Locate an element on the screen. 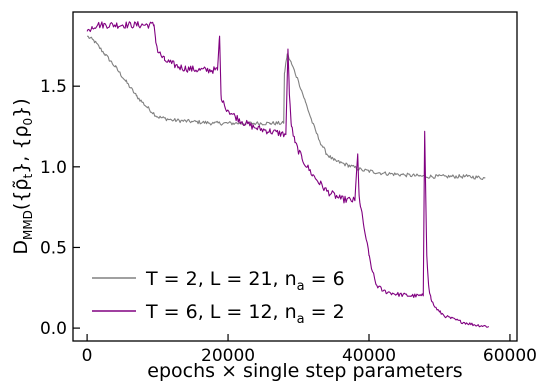 The height and width of the screenshot is (381, 551). legend-0-text: T = 2, L = 21, n is located at coordinates (221, 279).